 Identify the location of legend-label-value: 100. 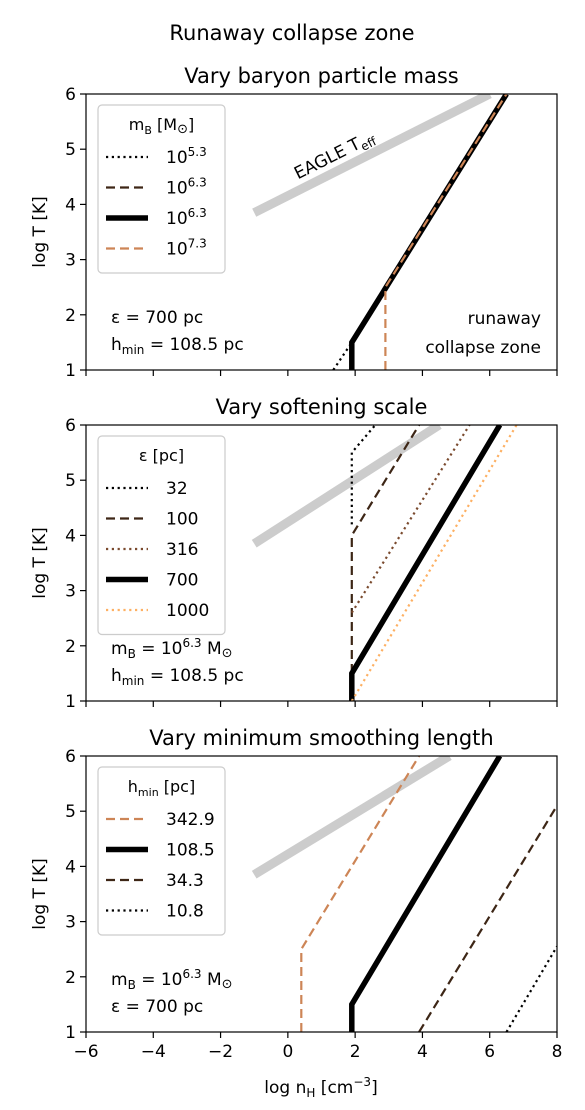
(182, 520).